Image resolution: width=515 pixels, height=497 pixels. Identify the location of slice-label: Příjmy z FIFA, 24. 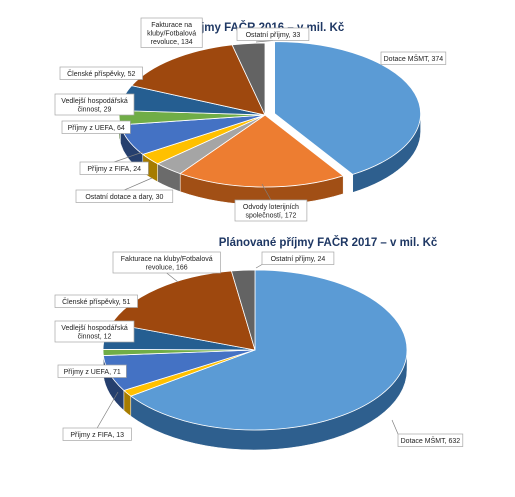
(114, 163).